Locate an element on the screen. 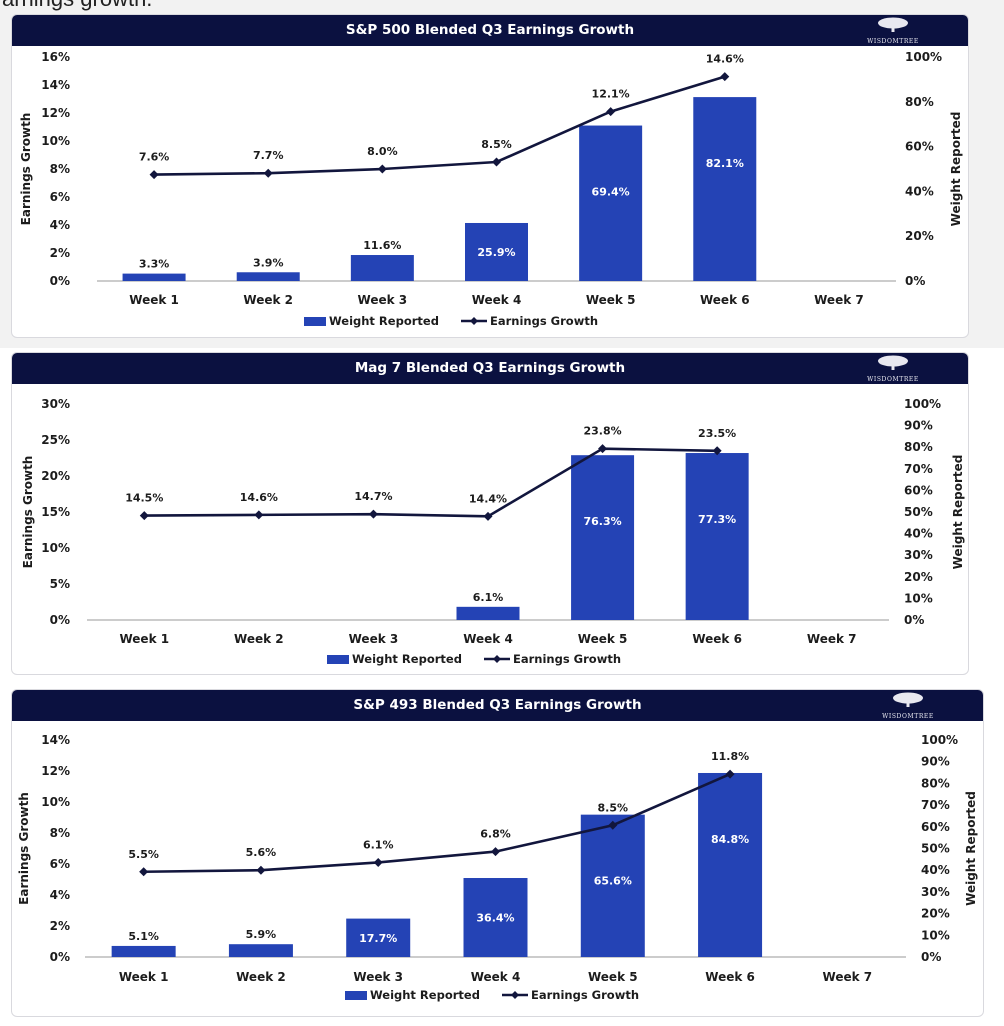 The width and height of the screenshot is (1004, 1026). bar-data-label: 76.3% is located at coordinates (602, 521).